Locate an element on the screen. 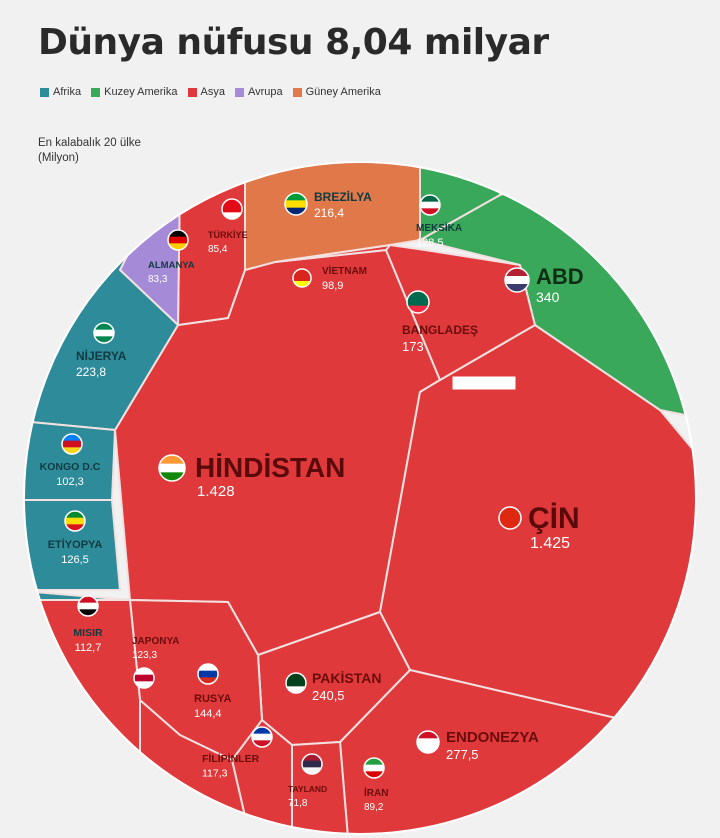 This screenshot has height=838, width=720. label-value-brezilya: 216,4 is located at coordinates (329, 213).